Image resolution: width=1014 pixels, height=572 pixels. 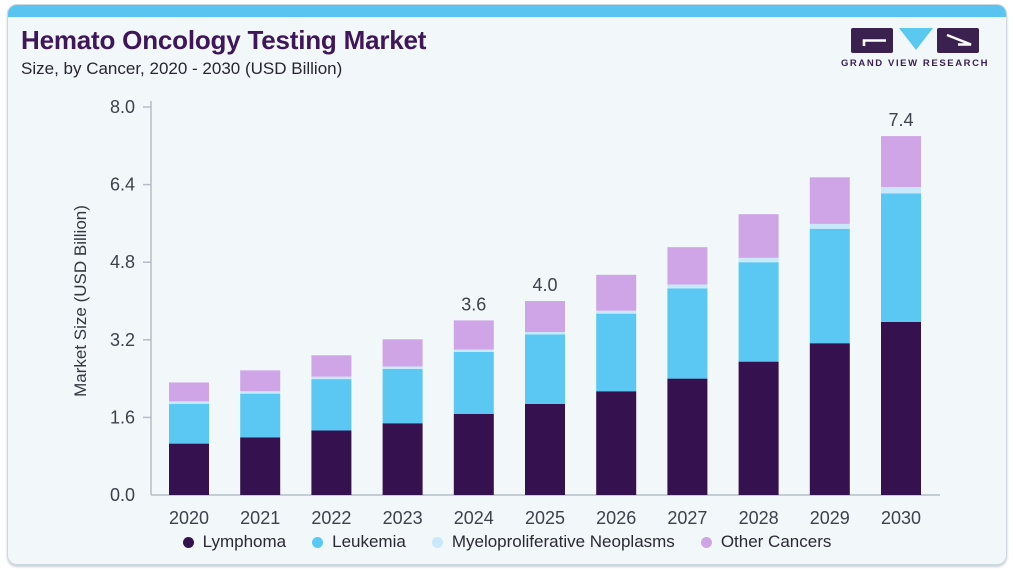 I want to click on x-tick-label: 2022, so click(x=331, y=518).